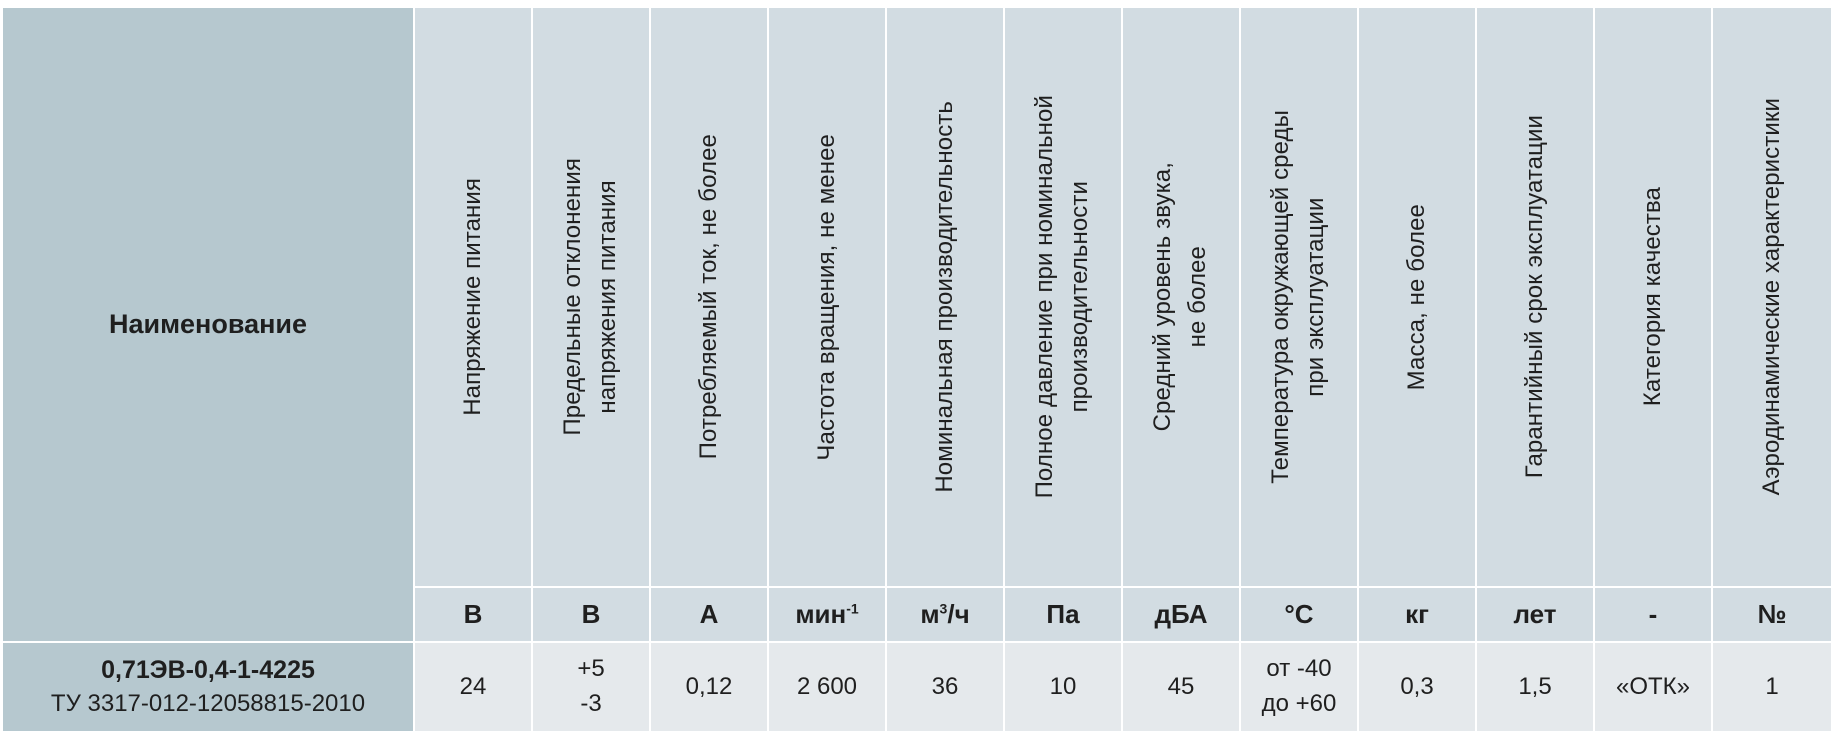 Image resolution: width=1834 pixels, height=754 pixels. I want to click on value-cell: 45, so click(1181, 687).